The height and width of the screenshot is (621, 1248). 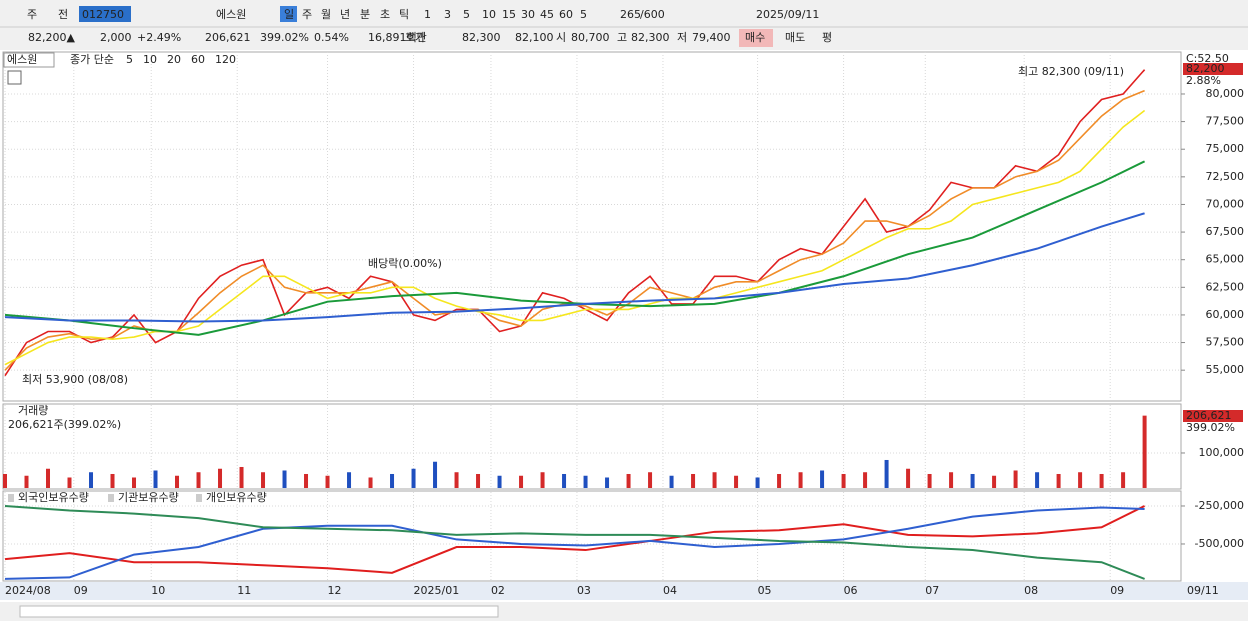 What do you see at coordinates (1222, 452) in the screenshot?
I see `y-tick-label: 100,000` at bounding box center [1222, 452].